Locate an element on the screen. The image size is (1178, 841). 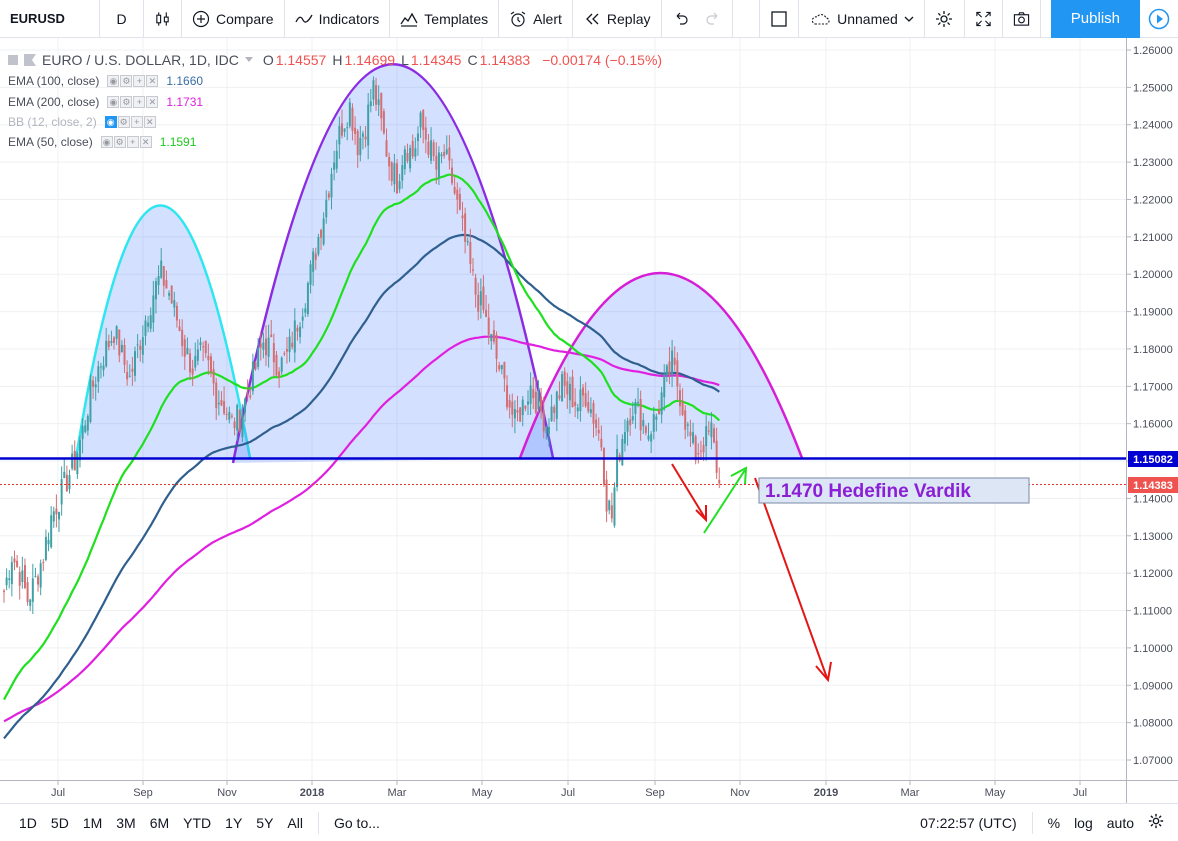
legend-bb: BB (12, close, 2) ◉ ⚙ + ✕ is located at coordinates (82, 122).